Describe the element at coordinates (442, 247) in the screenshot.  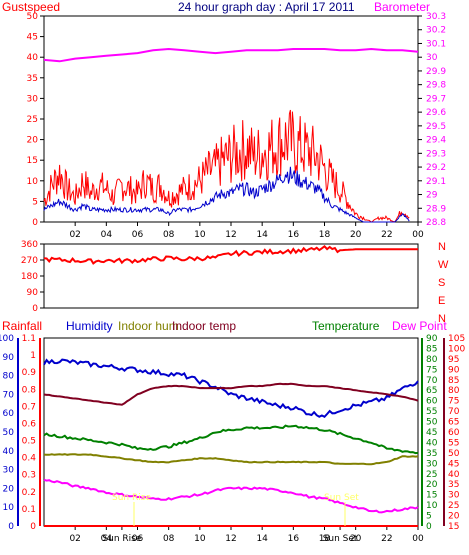
I see `compass-label: N` at that location.